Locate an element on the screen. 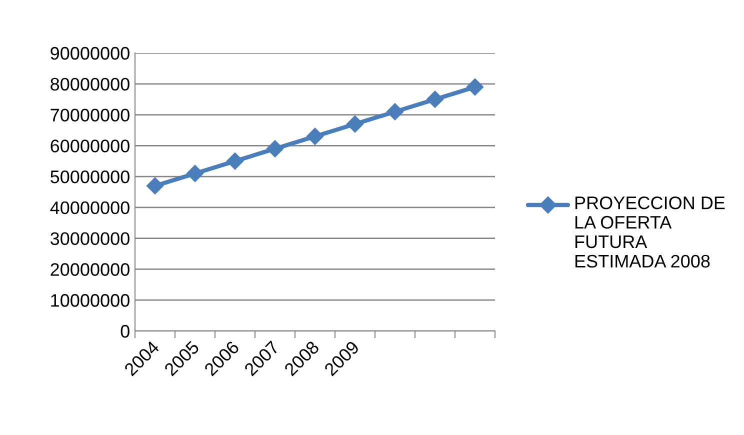  y-tick-label: 80000000 is located at coordinates (90, 84).